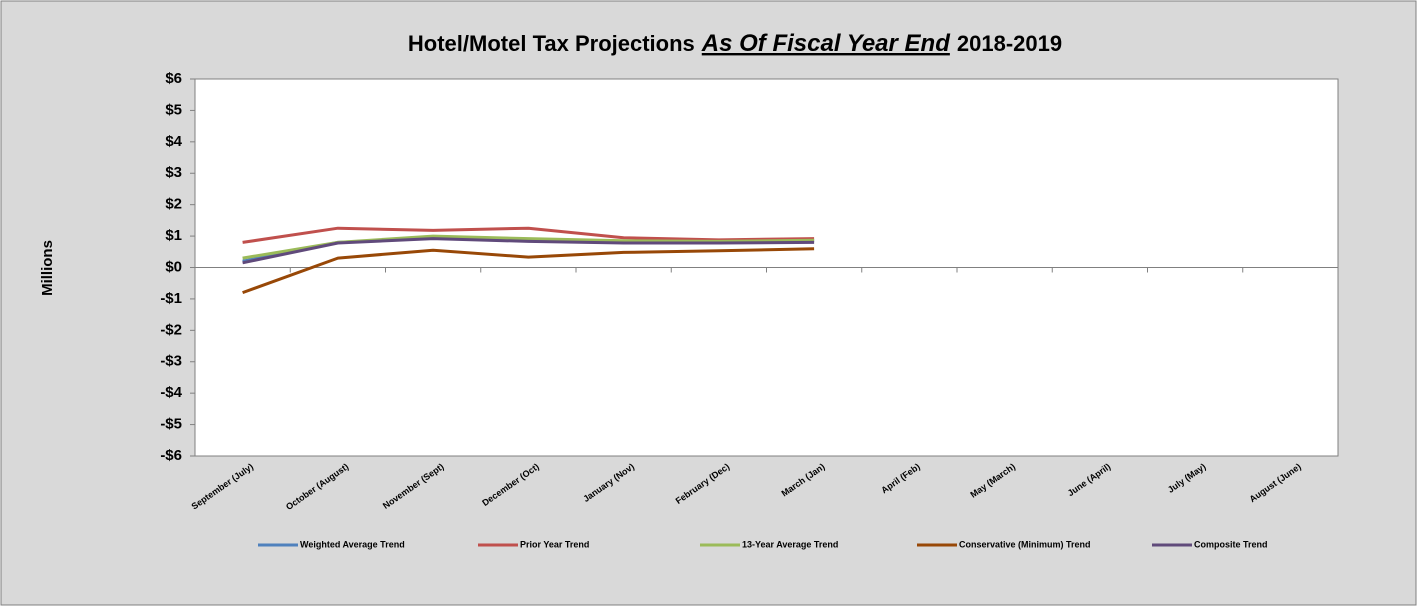  I want to click on legend-label: Prior Year Trend, so click(554, 544).